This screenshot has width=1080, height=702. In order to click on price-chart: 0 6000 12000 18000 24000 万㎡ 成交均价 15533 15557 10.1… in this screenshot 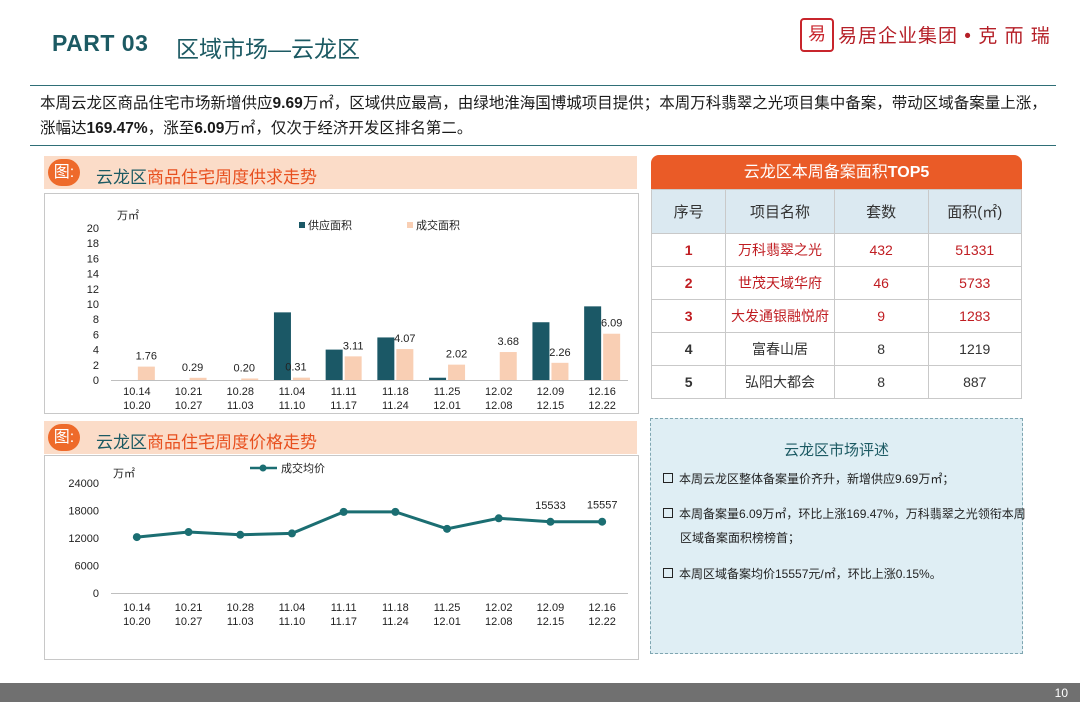, I will do `click(348, 544)`.